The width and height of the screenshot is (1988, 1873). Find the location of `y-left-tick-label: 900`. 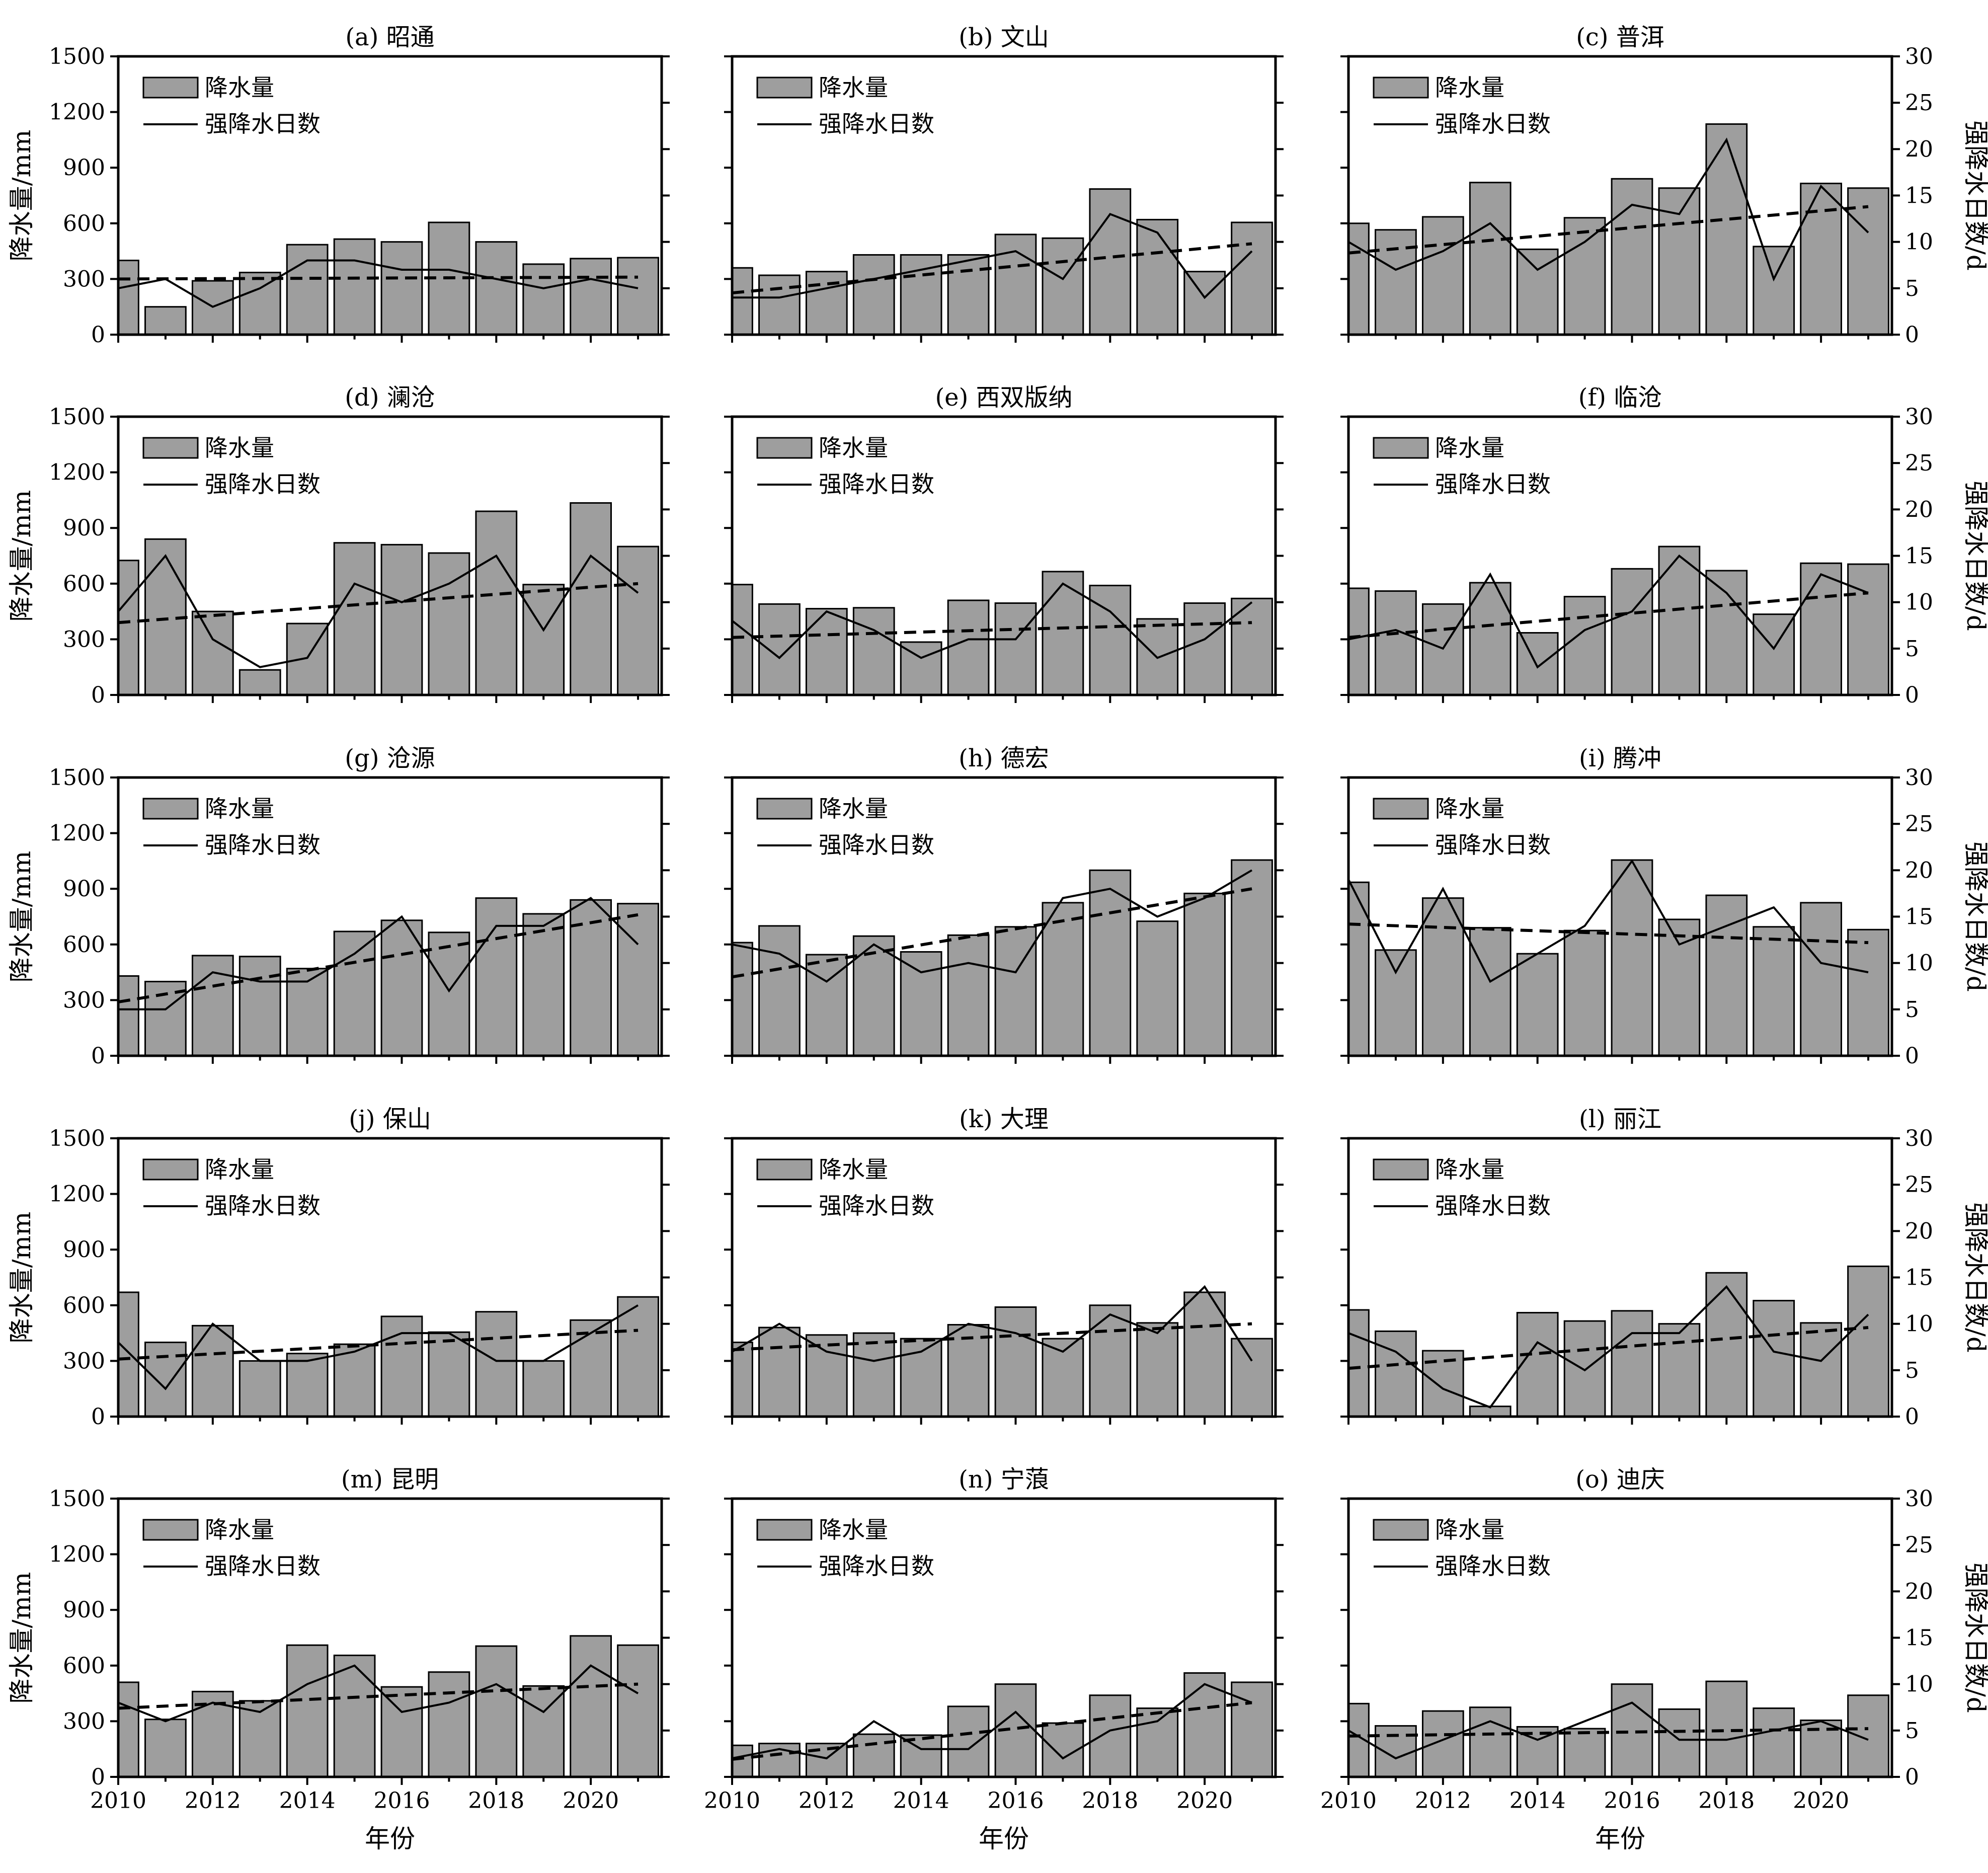

y-left-tick-label: 900 is located at coordinates (84, 1250).